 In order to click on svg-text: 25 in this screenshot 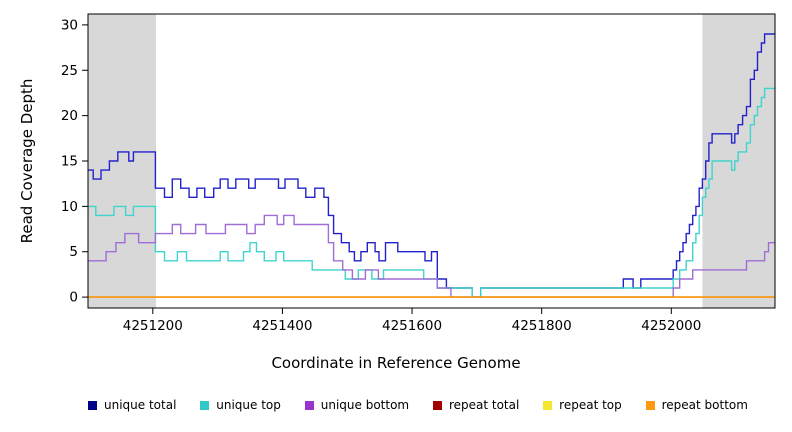, I will do `click(69, 71)`.